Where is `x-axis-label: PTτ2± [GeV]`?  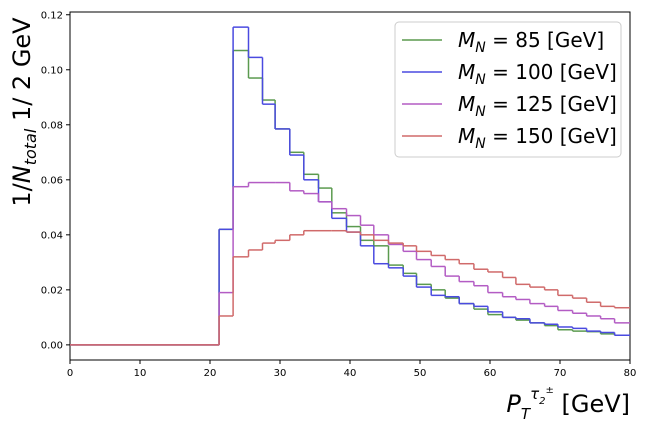 x-axis-label: PTτ2± [GeV] is located at coordinates (568, 404).